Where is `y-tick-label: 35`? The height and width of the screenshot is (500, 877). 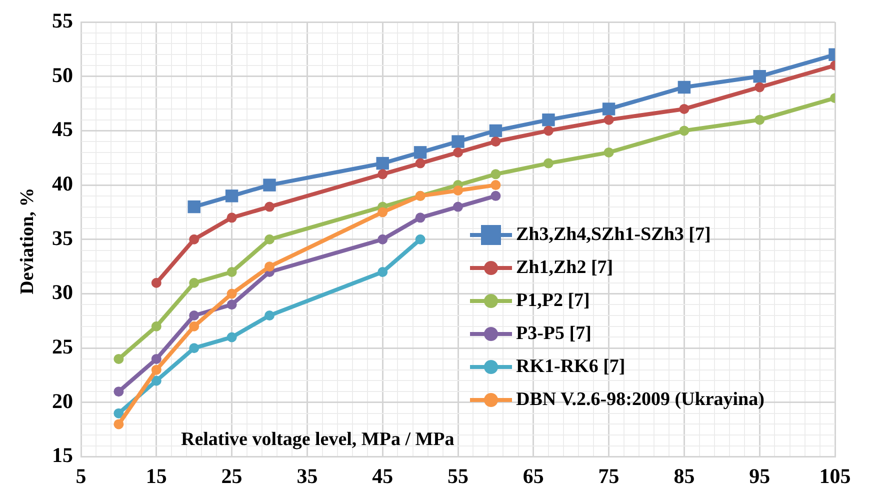
y-tick-label: 35 is located at coordinates (62, 238).